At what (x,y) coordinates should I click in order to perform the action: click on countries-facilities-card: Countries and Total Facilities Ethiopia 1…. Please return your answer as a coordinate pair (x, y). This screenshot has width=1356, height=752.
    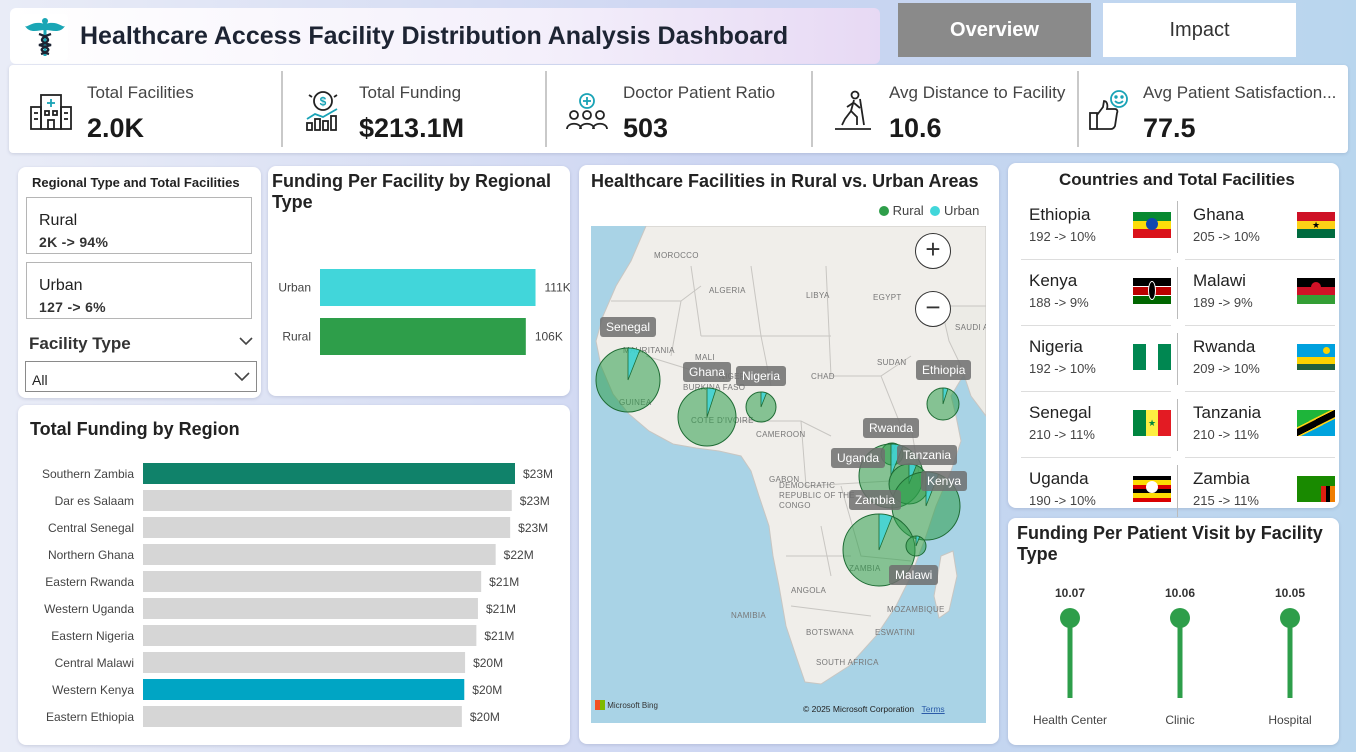
    Looking at the image, I should click on (1173, 340).